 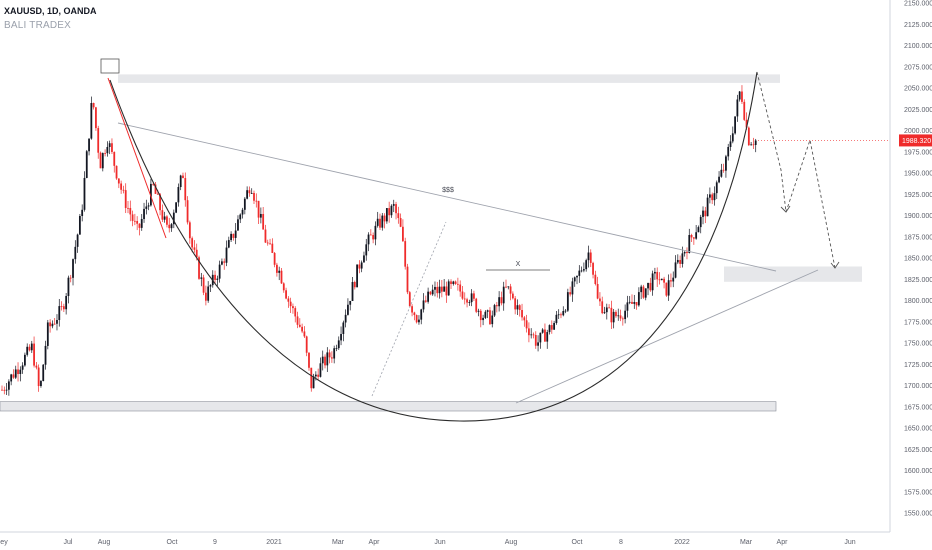 I want to click on projection-path, so click(x=796, y=170).